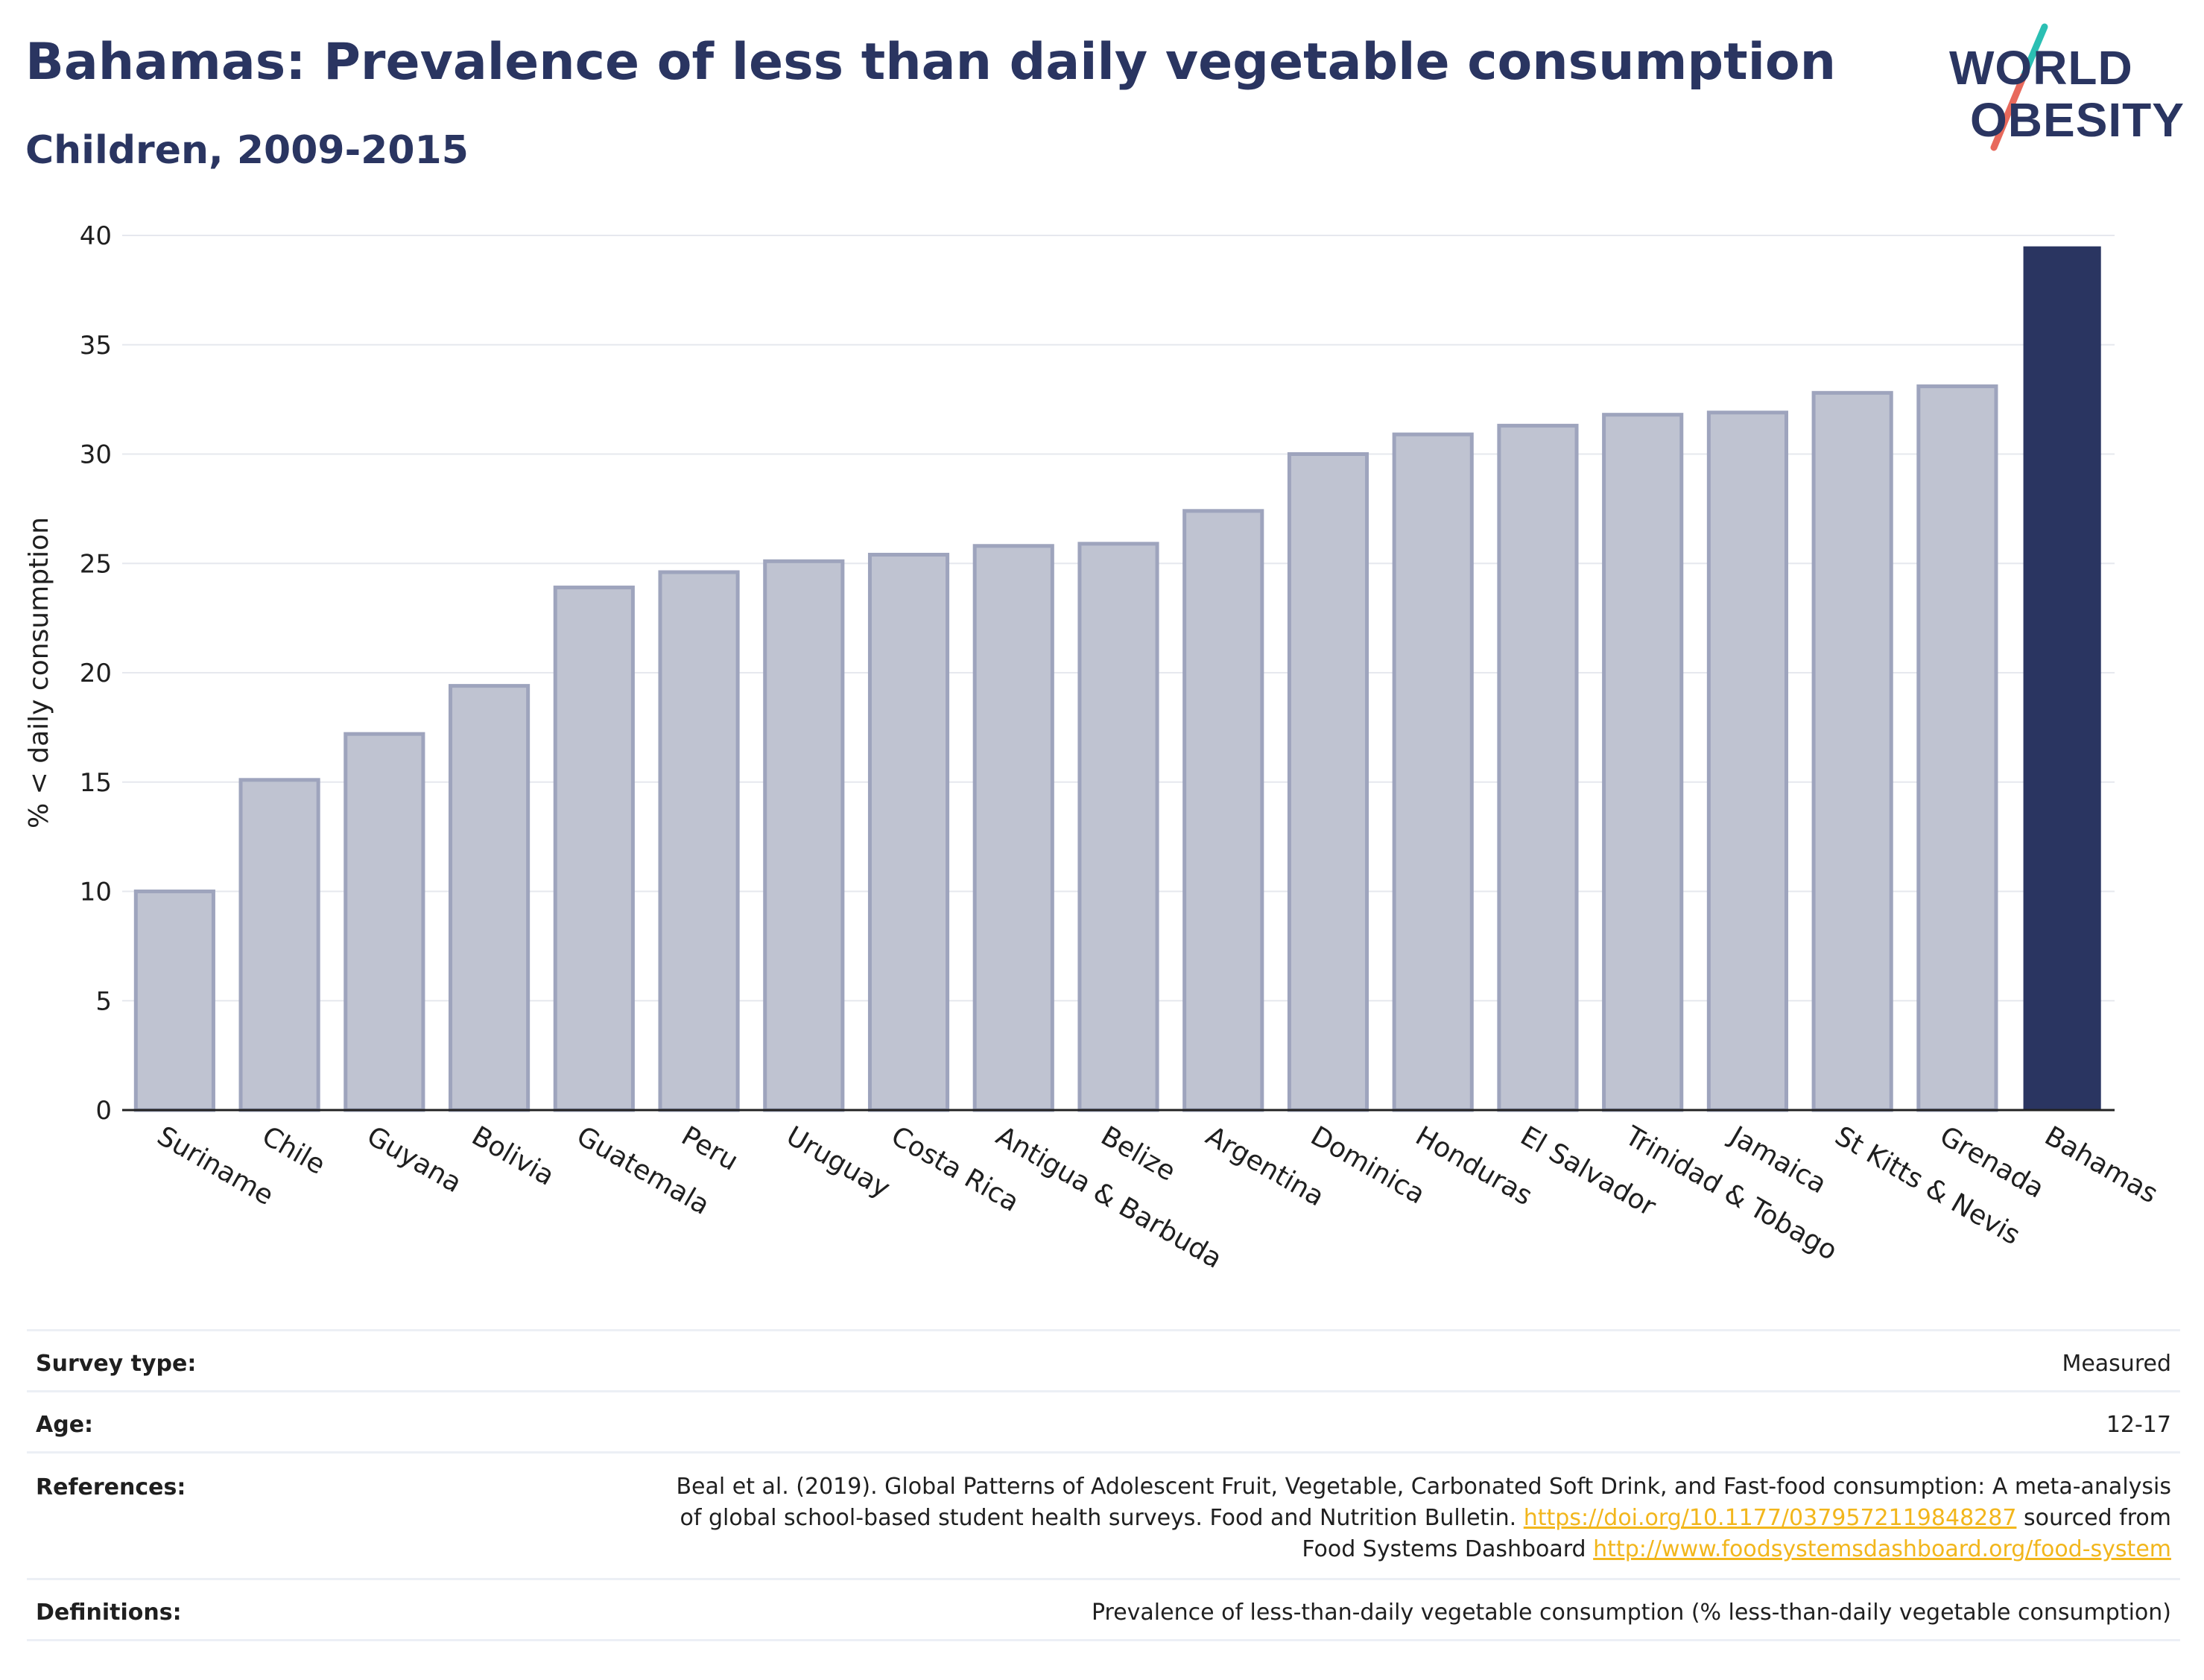 Image resolution: width=2204 pixels, height=1680 pixels. Describe the element at coordinates (1103, 1640) in the screenshot. I see `meta-bottom-border` at that location.